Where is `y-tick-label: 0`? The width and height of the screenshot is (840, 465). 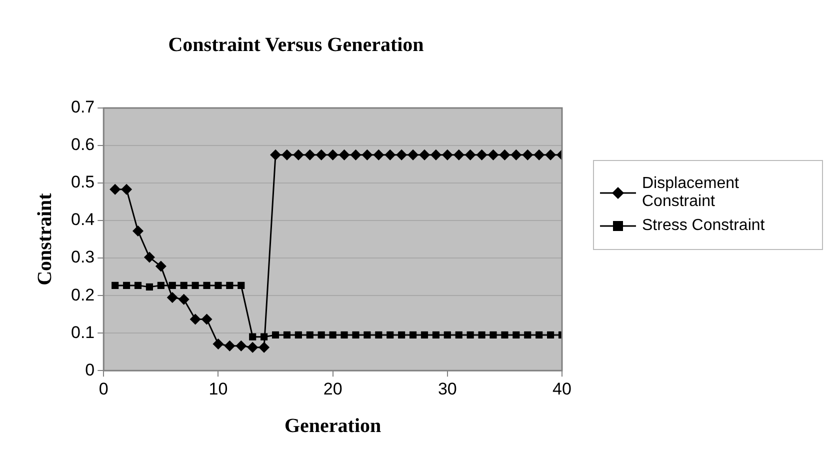 y-tick-label: 0 is located at coordinates (90, 370).